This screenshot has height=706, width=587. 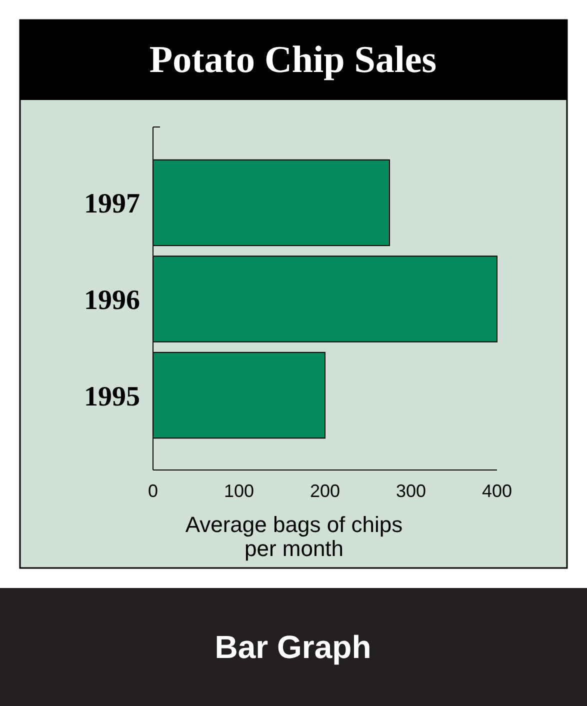 What do you see at coordinates (112, 300) in the screenshot?
I see `y-tick-label: 1996` at bounding box center [112, 300].